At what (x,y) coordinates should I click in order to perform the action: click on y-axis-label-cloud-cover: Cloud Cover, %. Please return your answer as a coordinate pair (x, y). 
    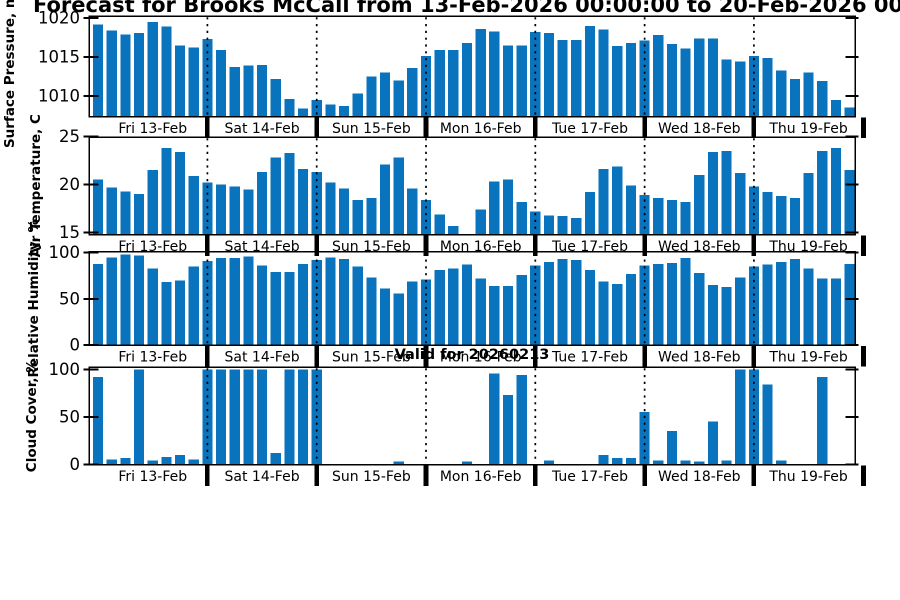
    Looking at the image, I should click on (32, 415).